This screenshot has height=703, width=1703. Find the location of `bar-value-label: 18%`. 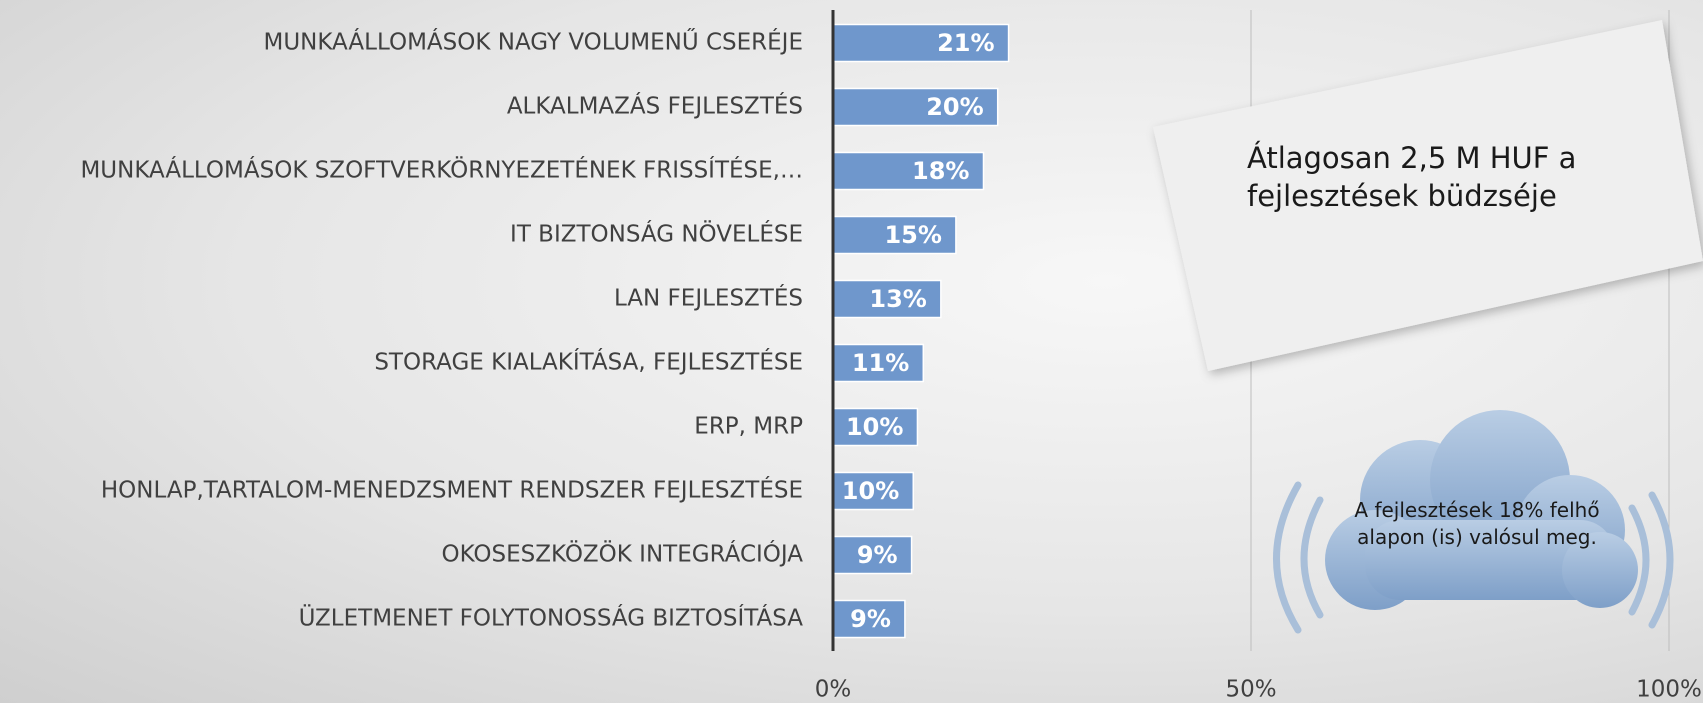

bar-value-label: 18% is located at coordinates (940, 171).